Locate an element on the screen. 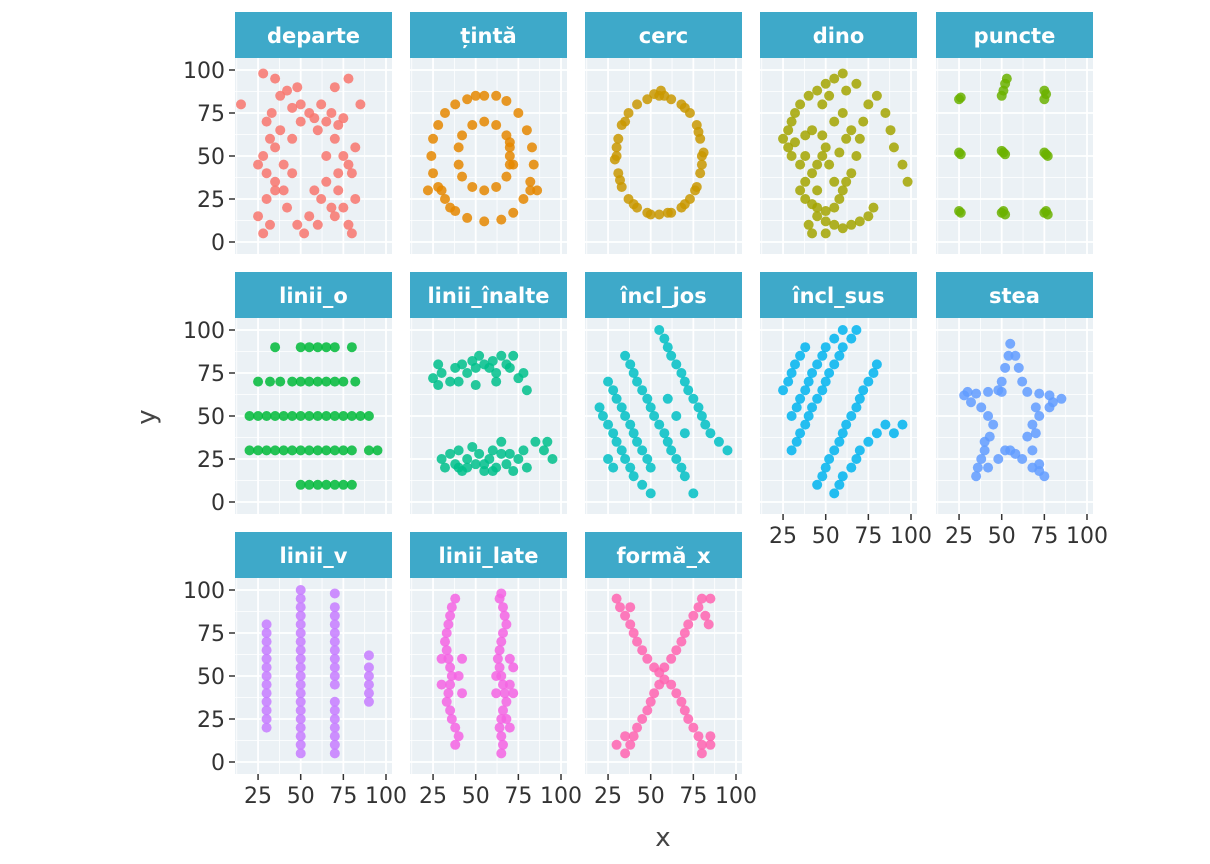 The width and height of the screenshot is (1210, 864). strip-incl-sus is located at coordinates (838, 295).